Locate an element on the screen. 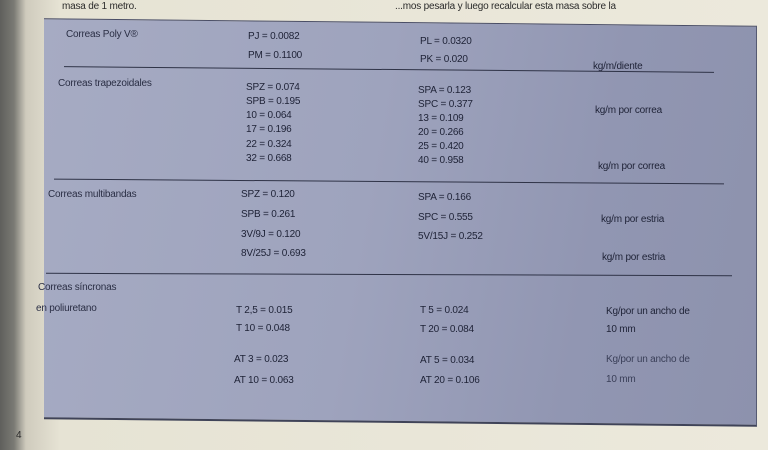 This screenshot has height=450, width=768. value-cell: 20 = 0.266 is located at coordinates (441, 132).